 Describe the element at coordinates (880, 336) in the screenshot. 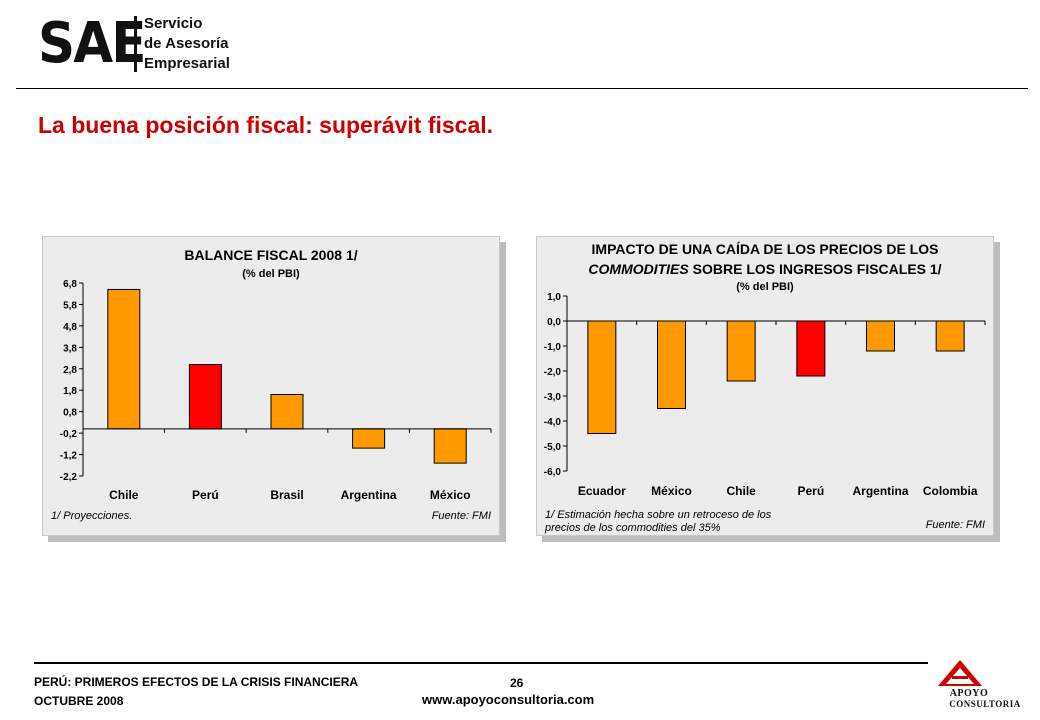

I see `chart2-bar-argentina` at that location.